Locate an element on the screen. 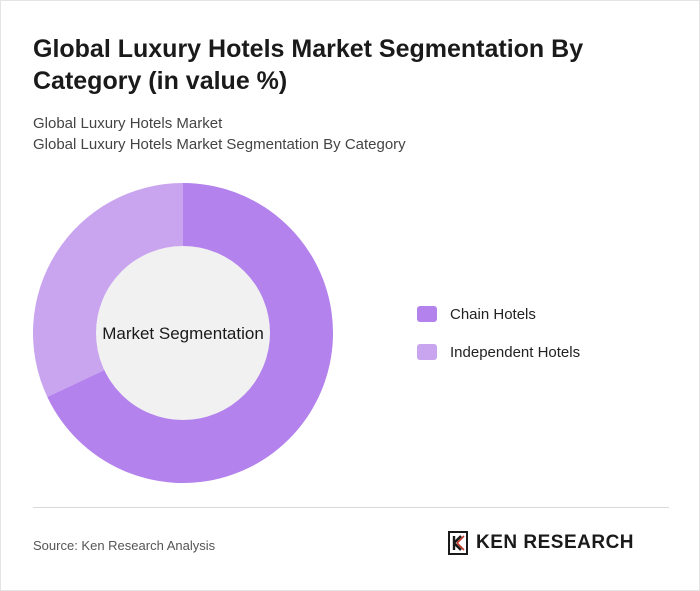 The width and height of the screenshot is (700, 591). source-note: Source: Ken Research Analysis is located at coordinates (124, 545).